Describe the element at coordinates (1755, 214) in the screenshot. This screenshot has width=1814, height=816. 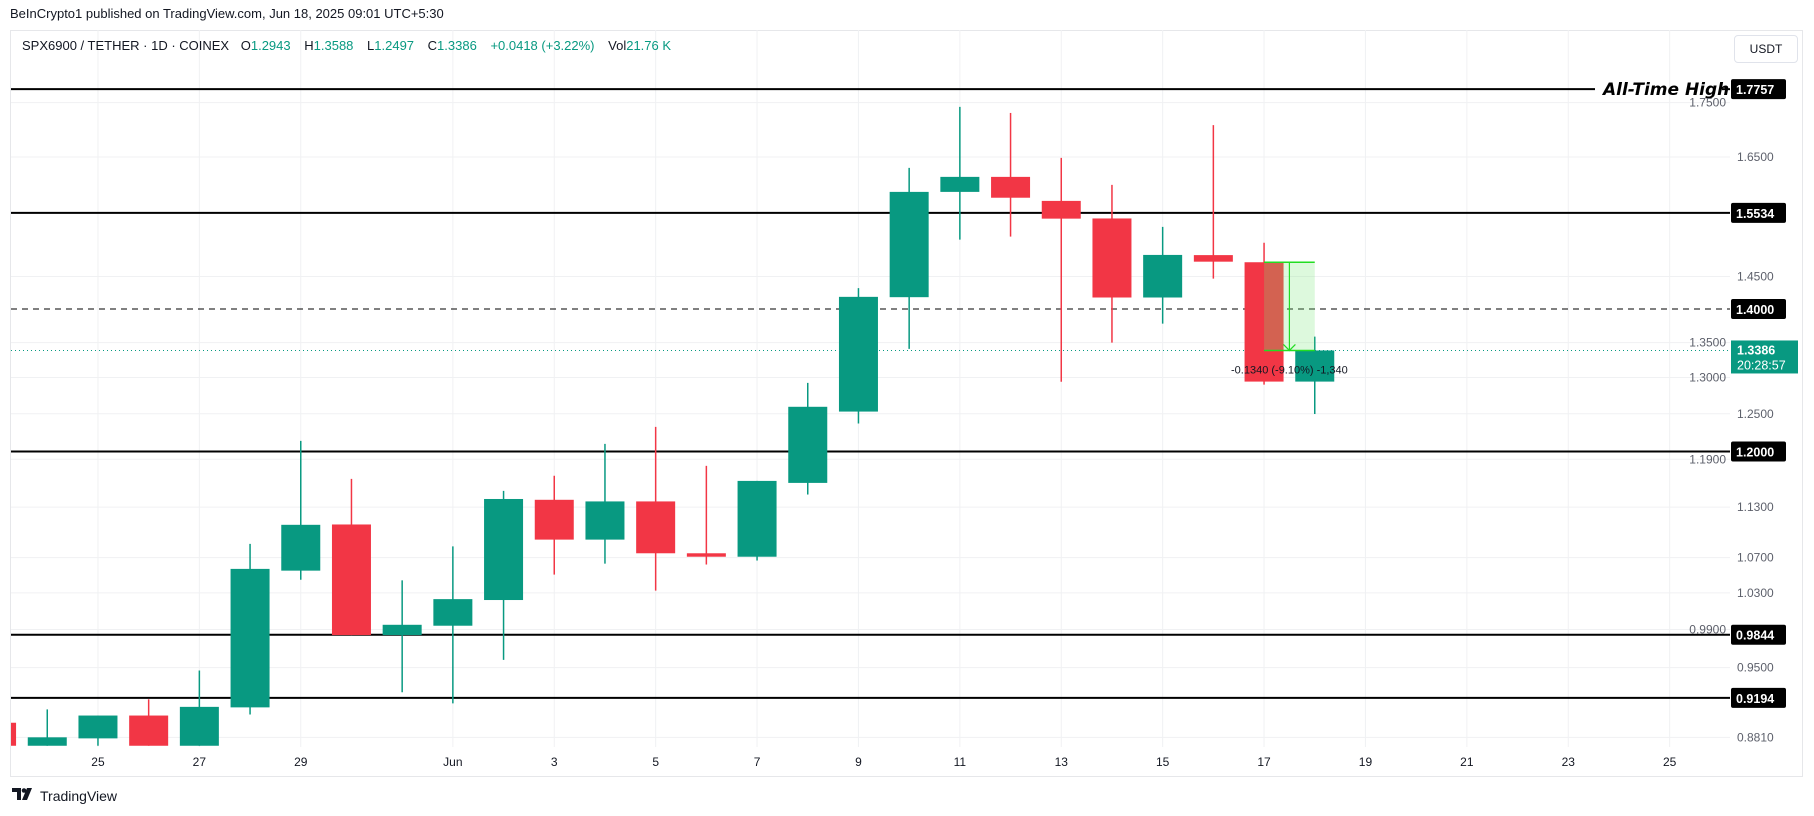
I see `level-price-label: 1.5534` at that location.